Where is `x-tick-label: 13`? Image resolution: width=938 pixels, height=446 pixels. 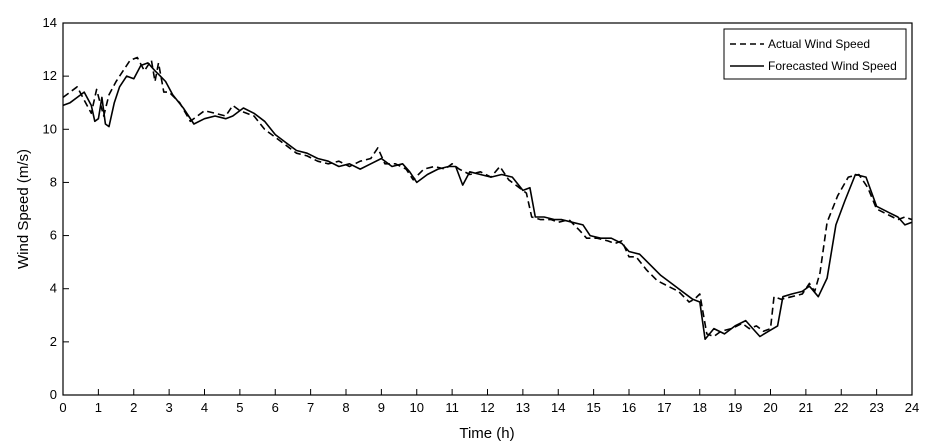 x-tick-label: 13 is located at coordinates (523, 407).